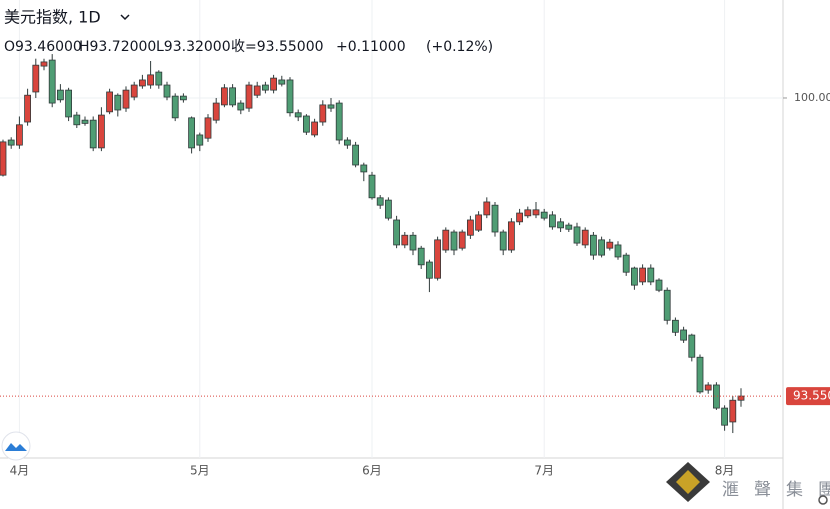 This screenshot has width=830, height=509. What do you see at coordinates (20, 471) in the screenshot?
I see `x-tick-label: 4月` at bounding box center [20, 471].